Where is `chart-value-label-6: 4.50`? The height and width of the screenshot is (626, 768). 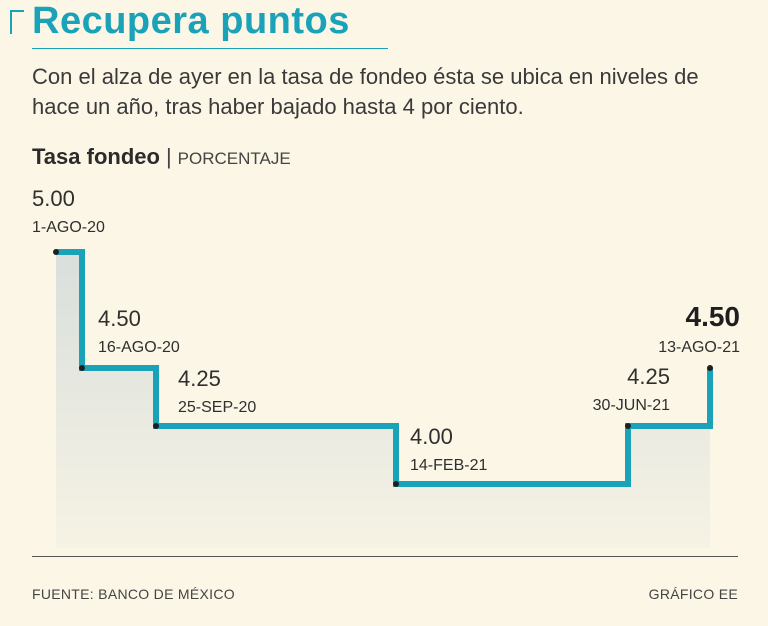
chart-value-label-6: 4.50 is located at coordinates (713, 316).